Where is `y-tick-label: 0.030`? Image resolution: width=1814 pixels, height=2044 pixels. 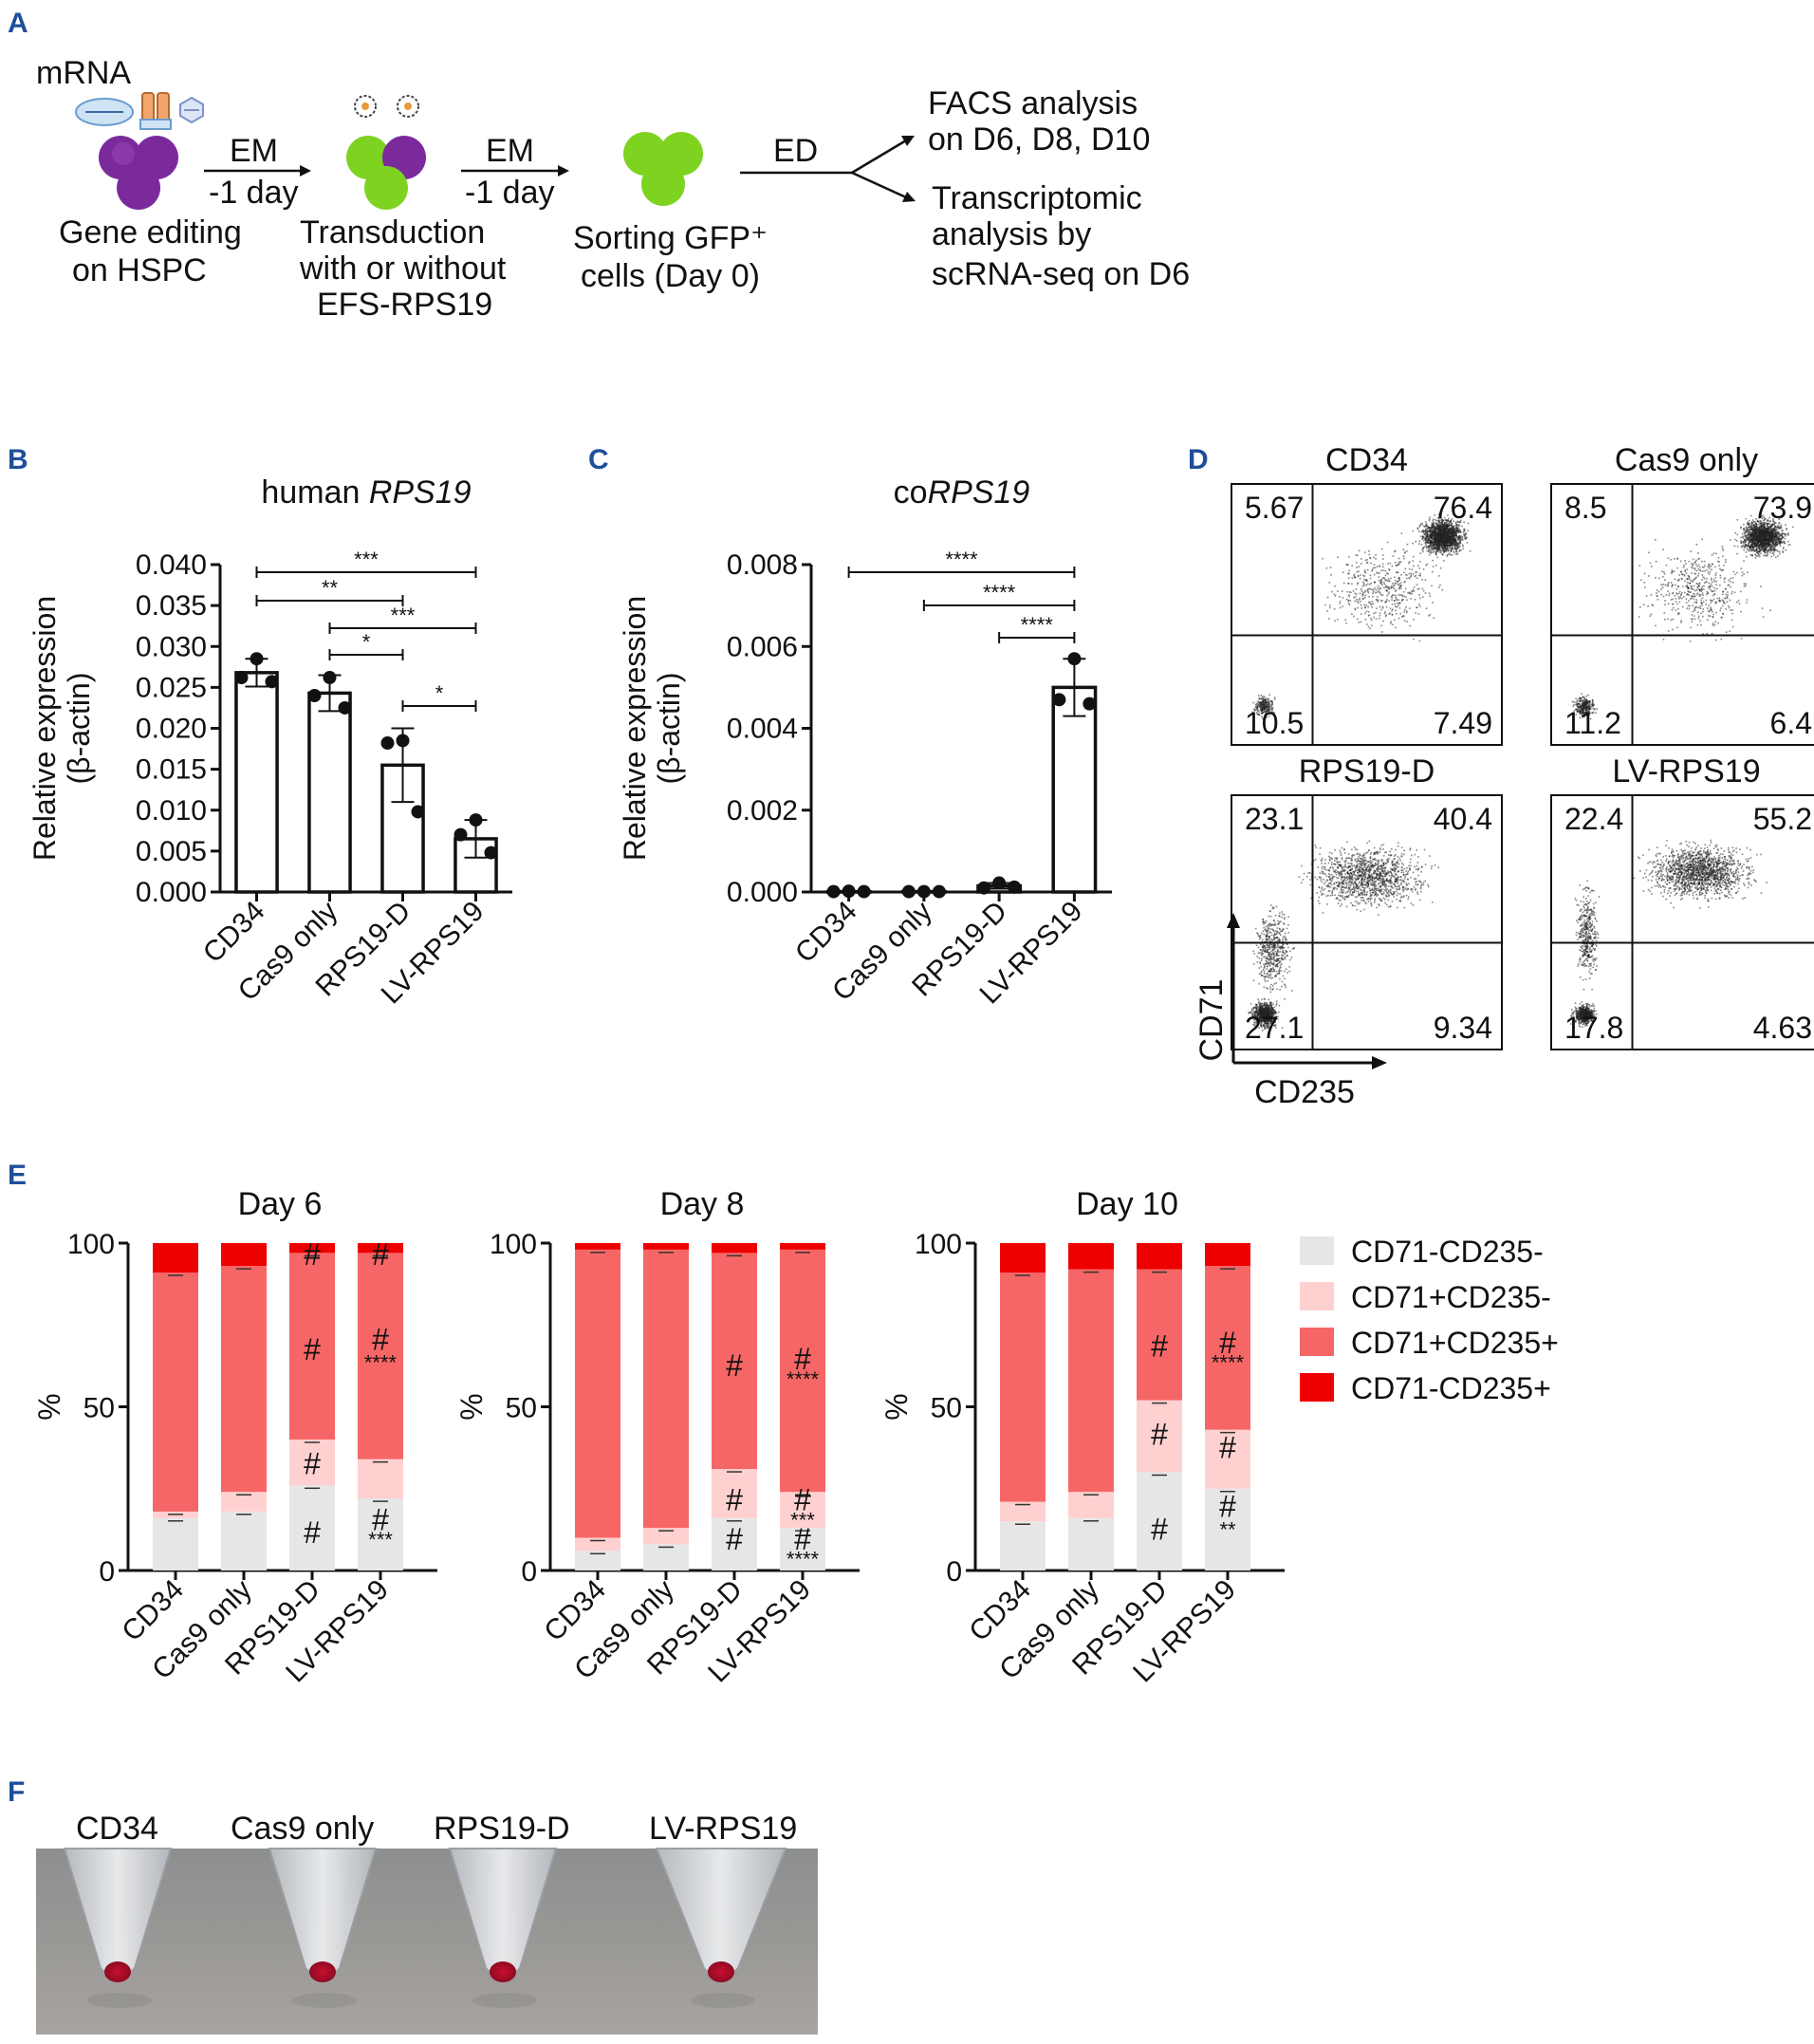 y-tick-label: 0.030 is located at coordinates (171, 646).